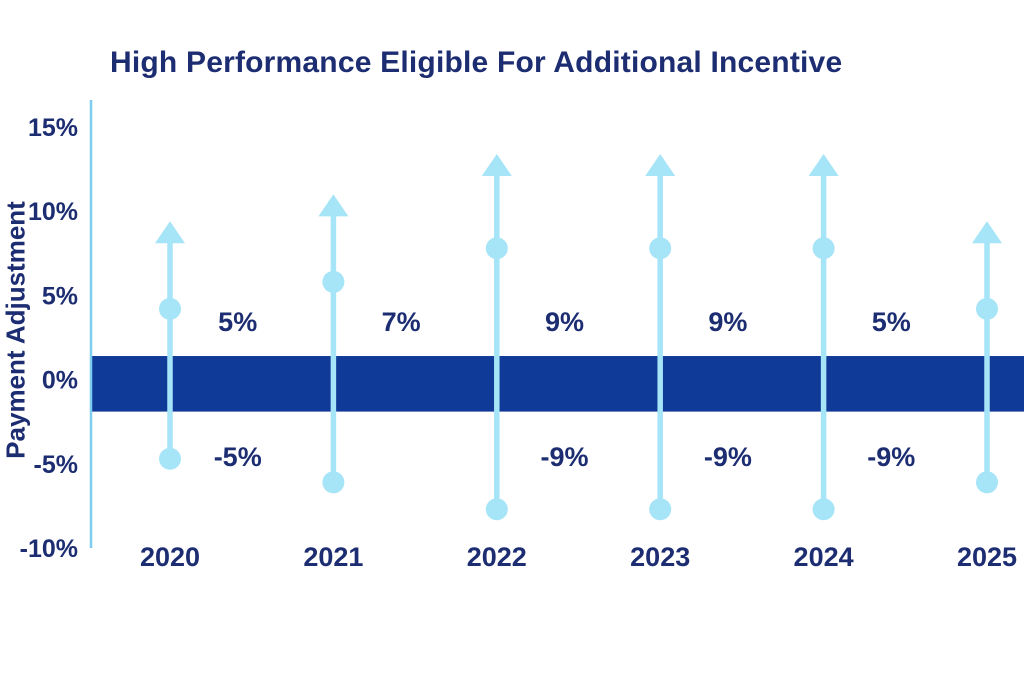 The image size is (1024, 682). What do you see at coordinates (824, 557) in the screenshot?
I see `x-tick-label: 2024` at bounding box center [824, 557].